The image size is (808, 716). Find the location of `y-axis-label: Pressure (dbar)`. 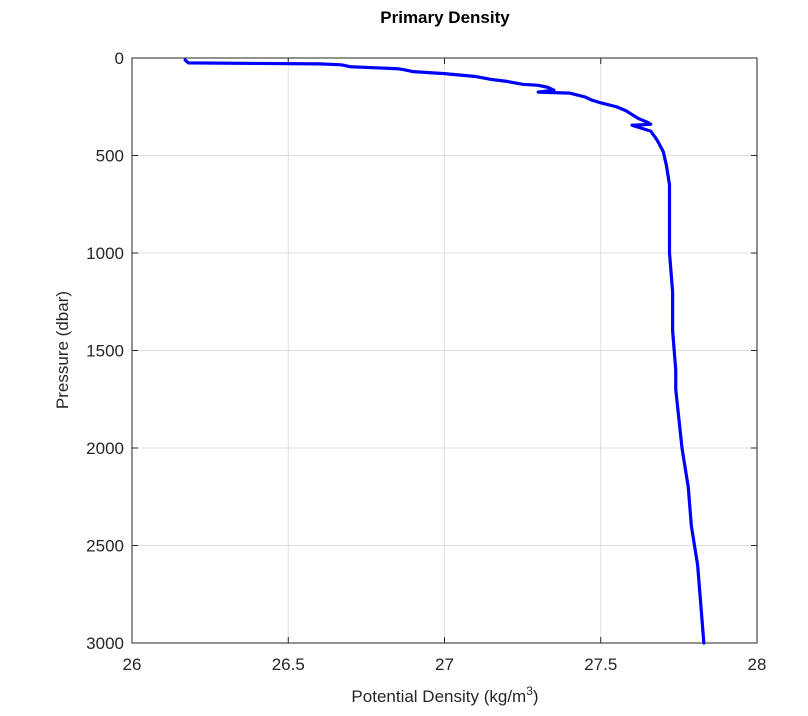

y-axis-label: Pressure (dbar) is located at coordinates (62, 350).